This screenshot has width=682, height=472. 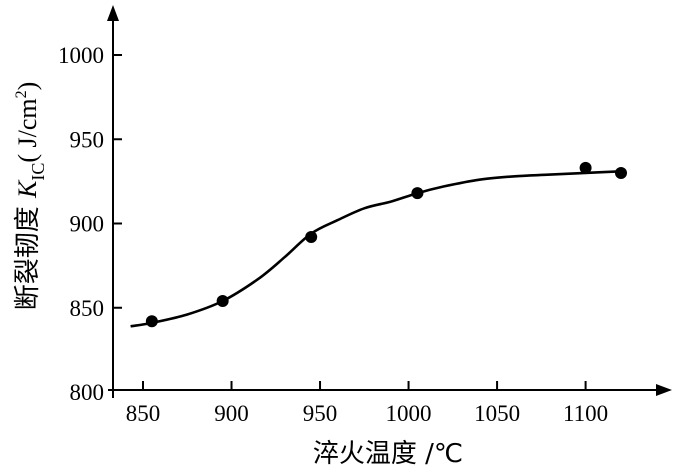 I want to click on y-tick-label: 900, so click(x=87, y=224).